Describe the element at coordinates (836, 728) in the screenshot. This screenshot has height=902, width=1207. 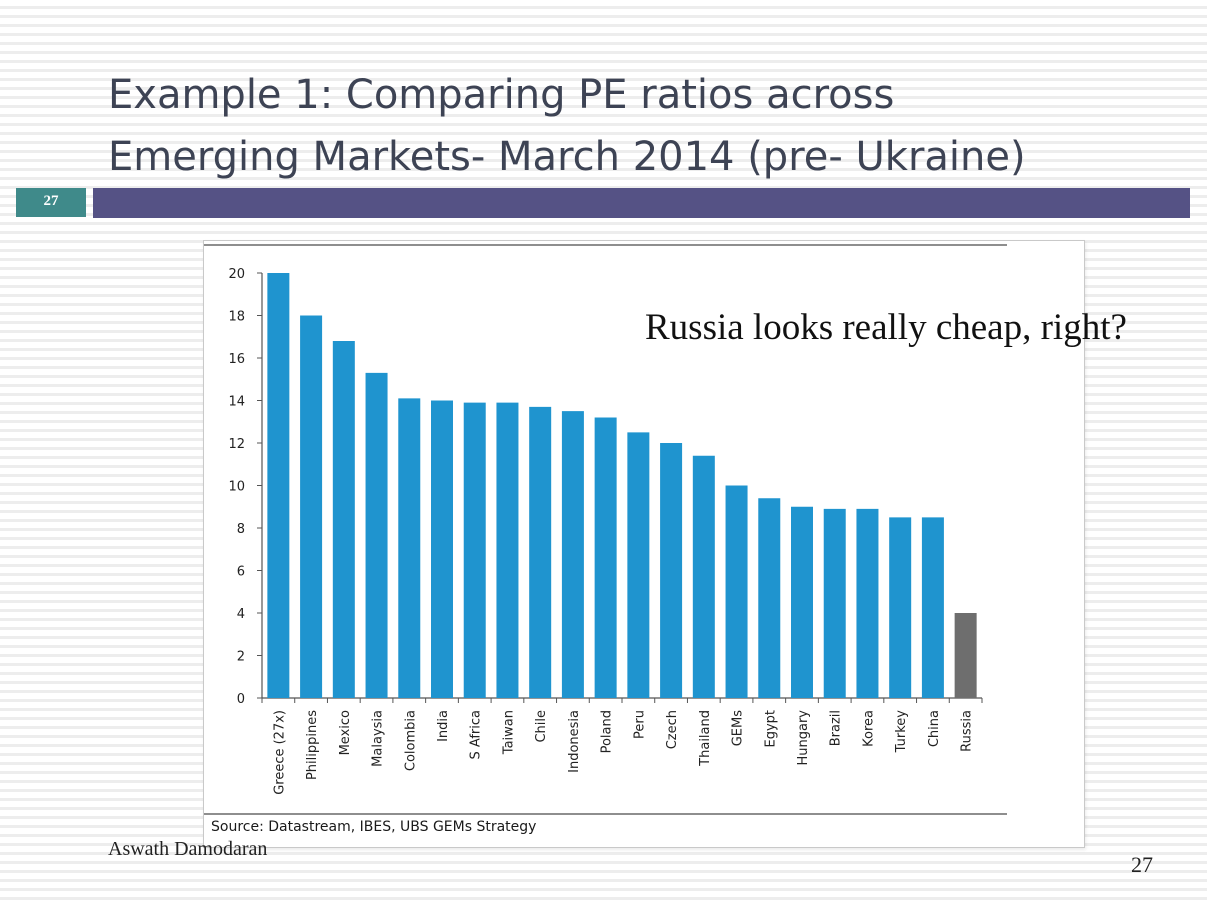
I see `x-tick-label: Brazil` at that location.